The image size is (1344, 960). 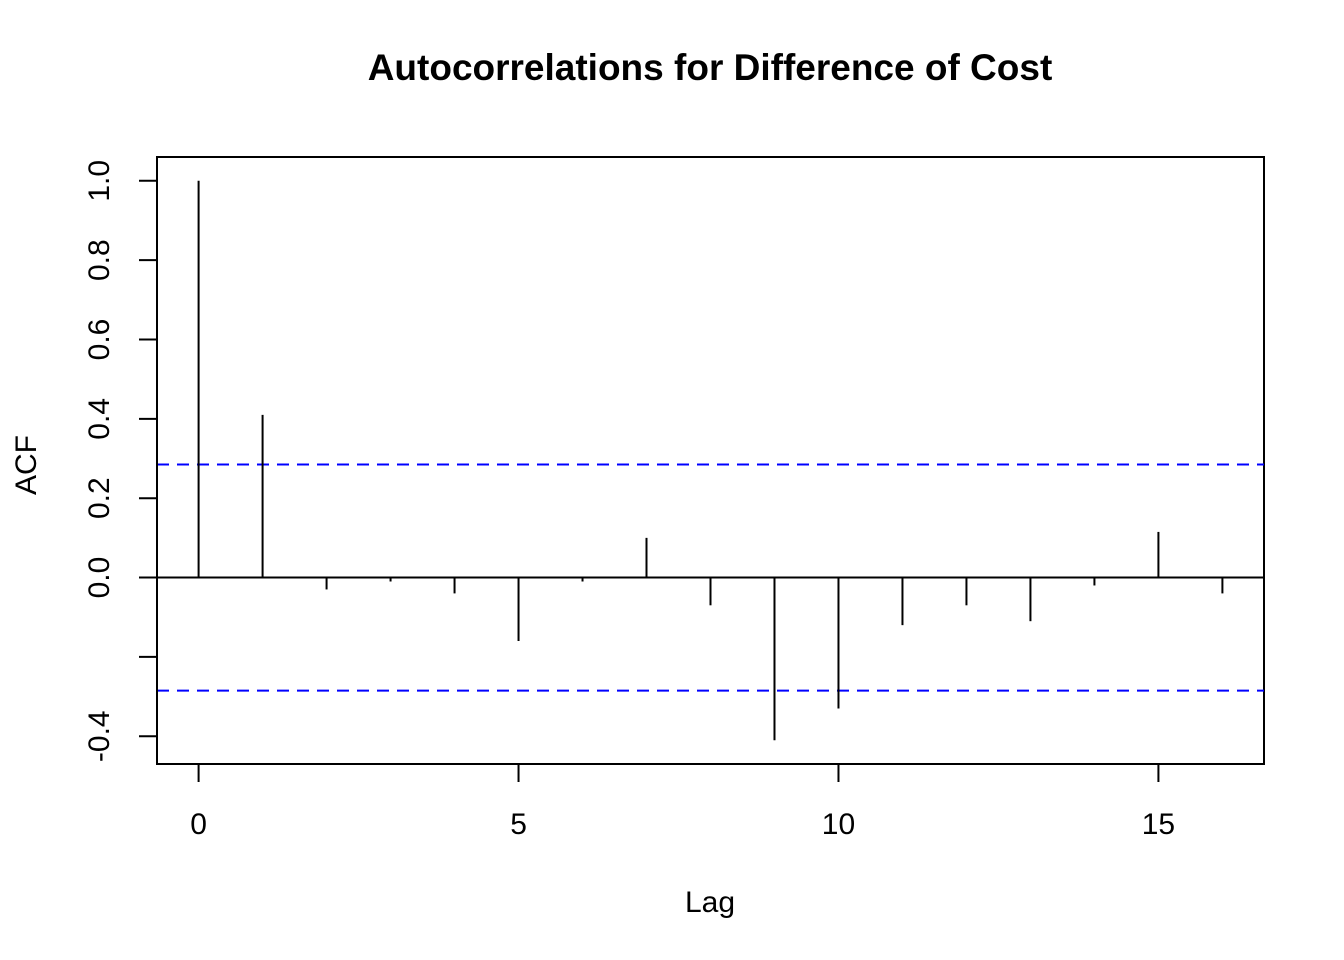 I want to click on y-tick-label-3: 0.4, so click(x=99, y=419).